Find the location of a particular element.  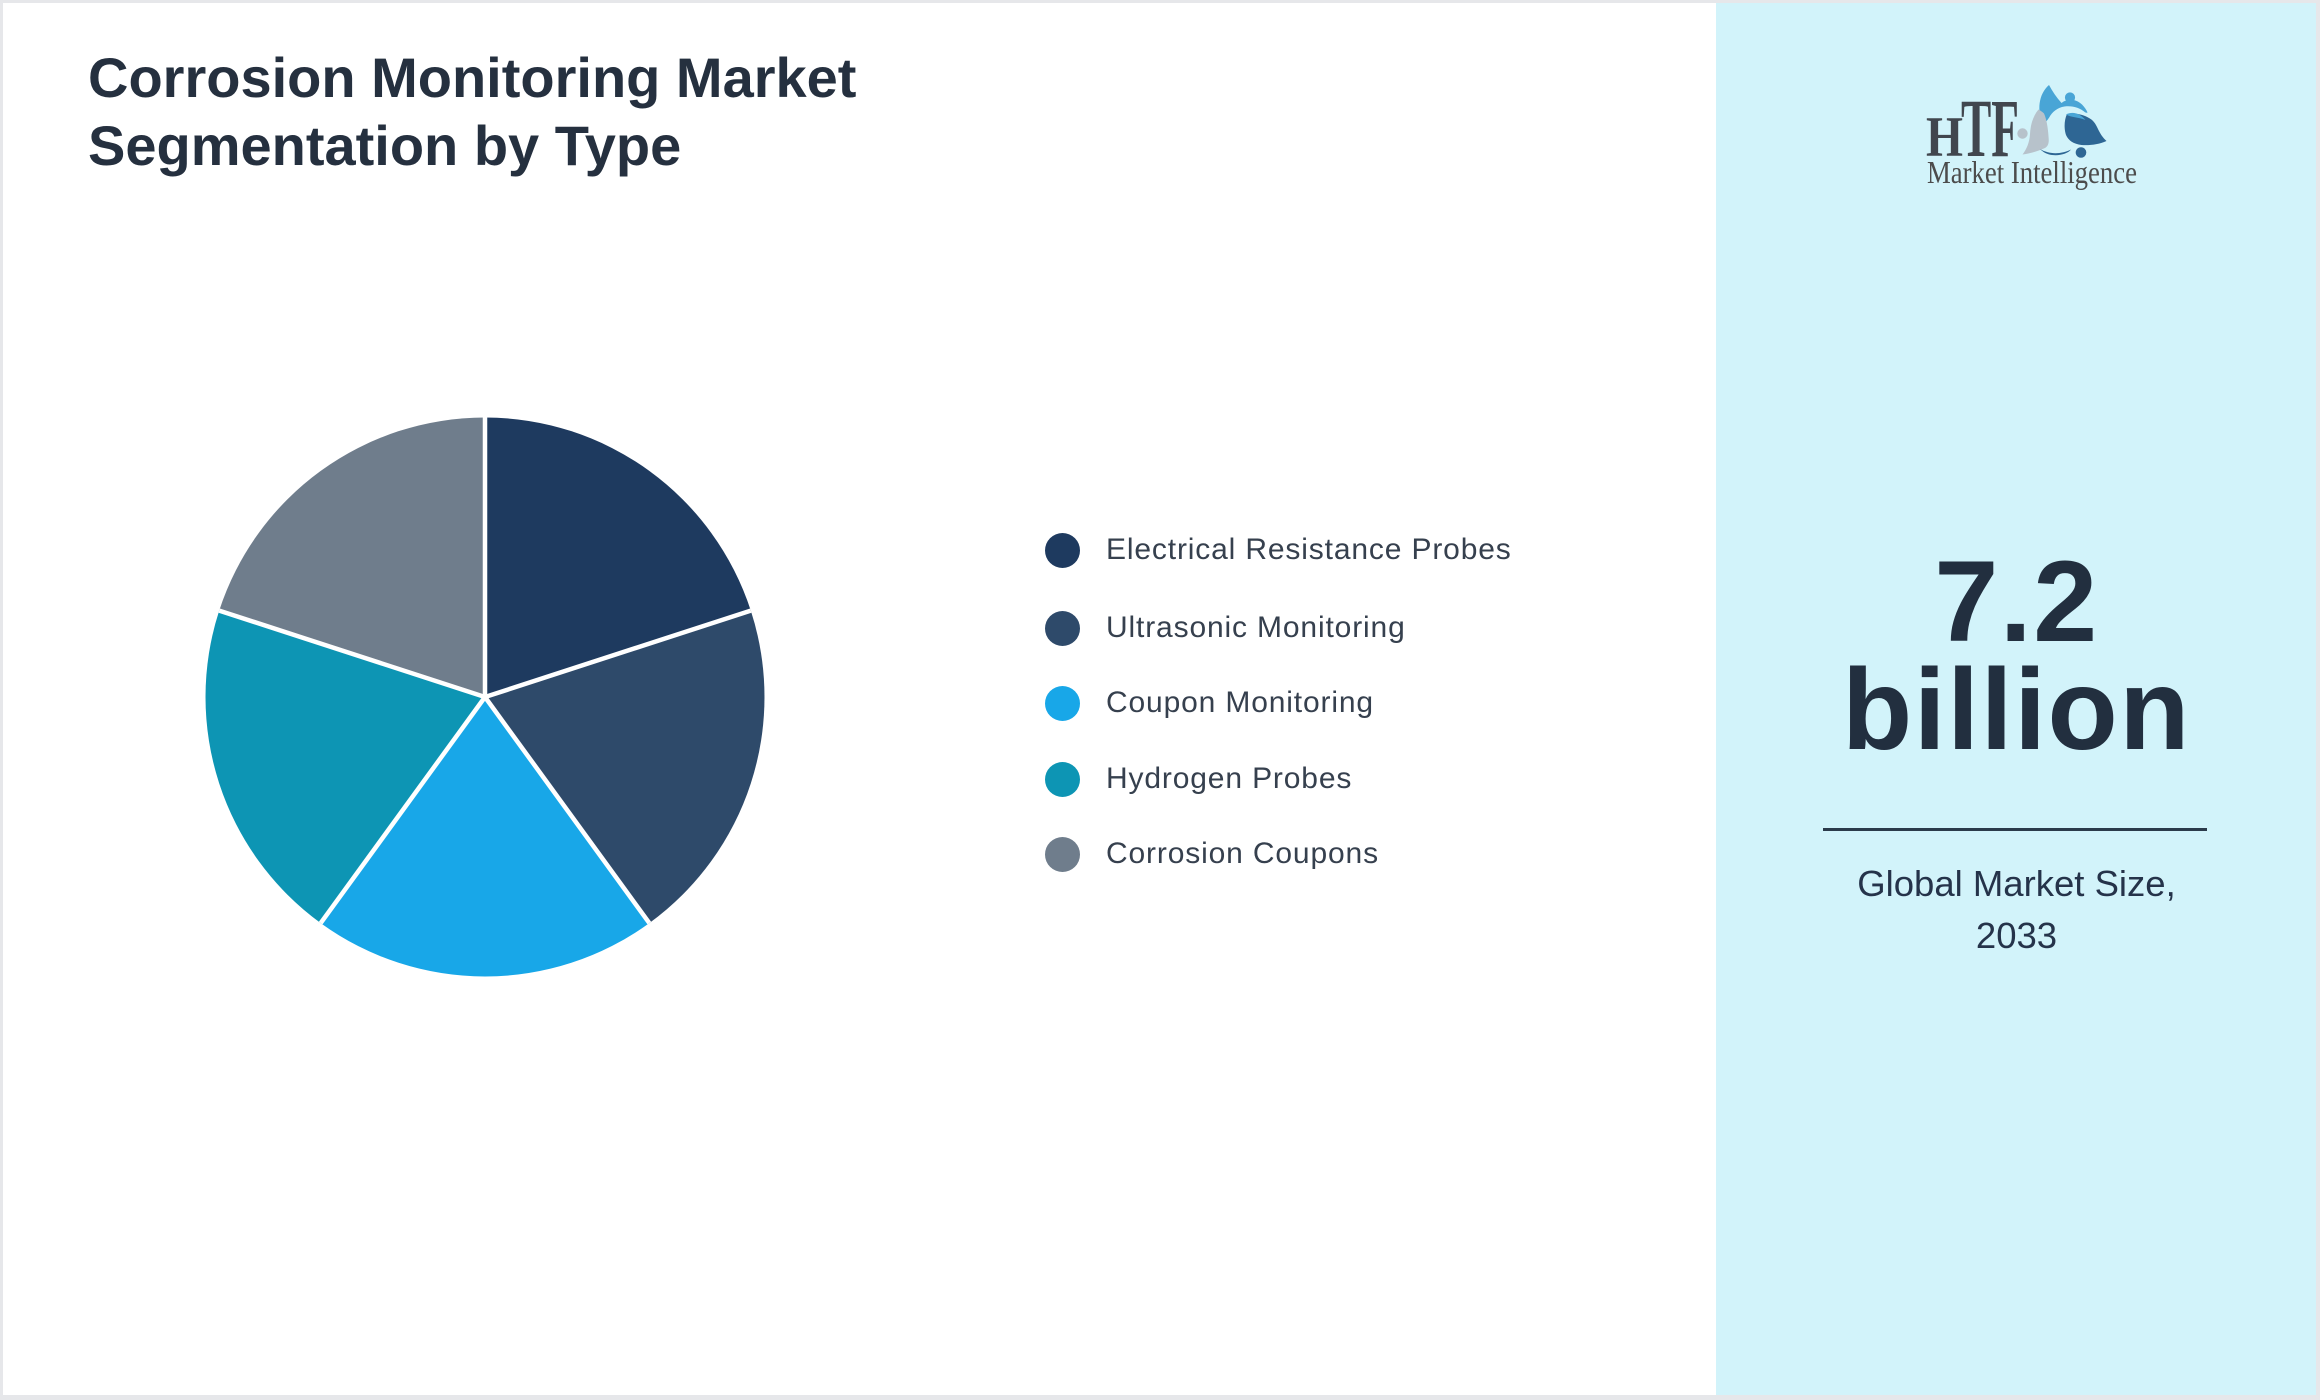

svg-text: H is located at coordinates (1944, 137).